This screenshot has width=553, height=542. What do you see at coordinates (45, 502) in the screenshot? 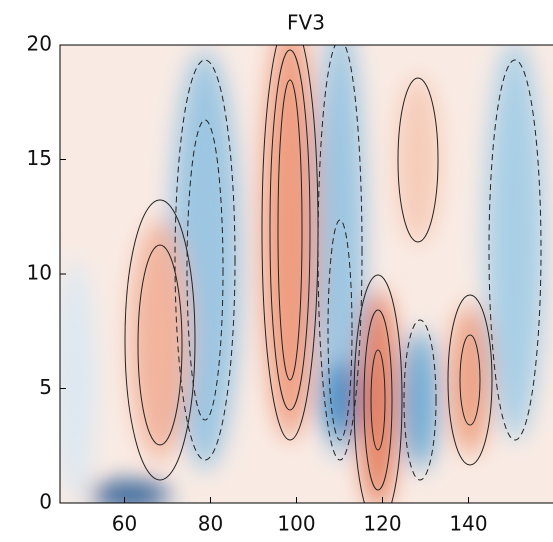
I see `y-tick-label: 0` at bounding box center [45, 502].